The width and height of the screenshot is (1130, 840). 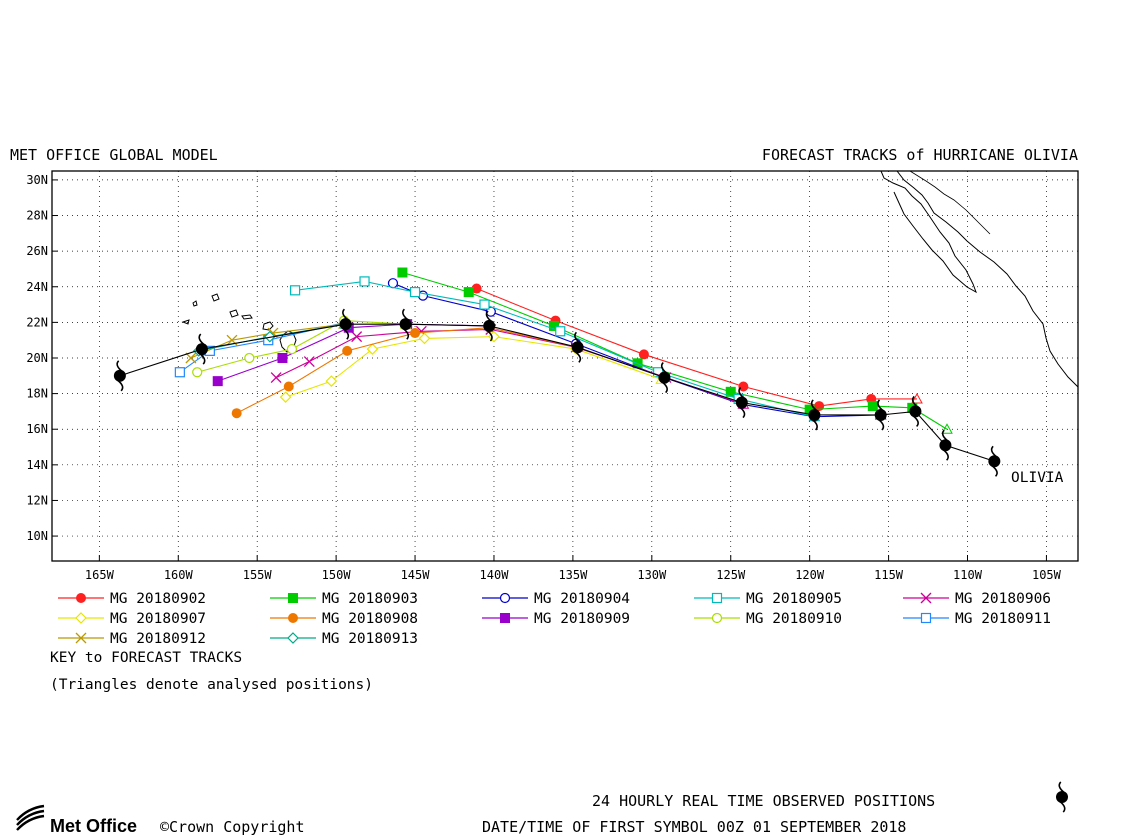 What do you see at coordinates (1037, 478) in the screenshot?
I see `storm-label: OLIVIA` at bounding box center [1037, 478].